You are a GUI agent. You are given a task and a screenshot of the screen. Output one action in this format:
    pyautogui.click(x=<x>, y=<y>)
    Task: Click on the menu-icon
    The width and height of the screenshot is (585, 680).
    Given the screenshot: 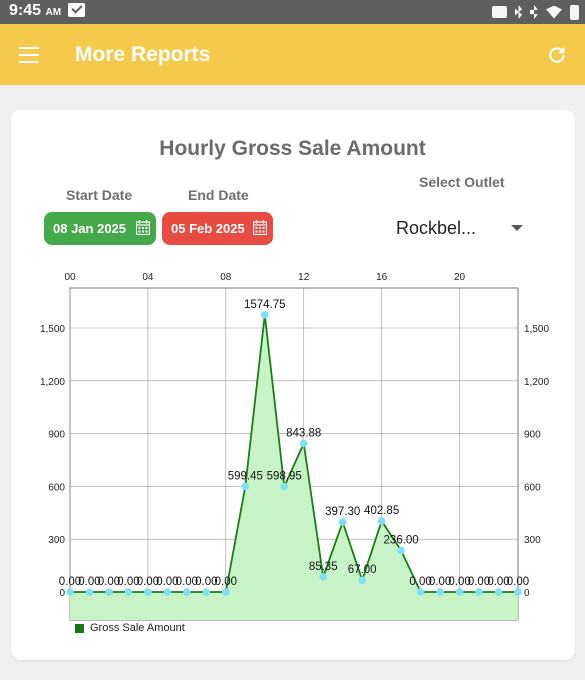 What is the action you would take?
    pyautogui.click(x=29, y=55)
    